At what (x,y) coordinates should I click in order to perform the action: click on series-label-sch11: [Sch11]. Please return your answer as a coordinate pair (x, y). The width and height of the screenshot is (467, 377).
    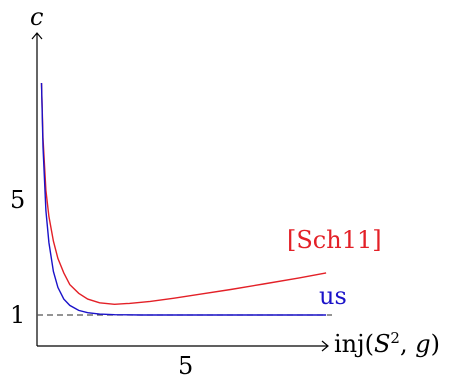
    Looking at the image, I should click on (334, 240).